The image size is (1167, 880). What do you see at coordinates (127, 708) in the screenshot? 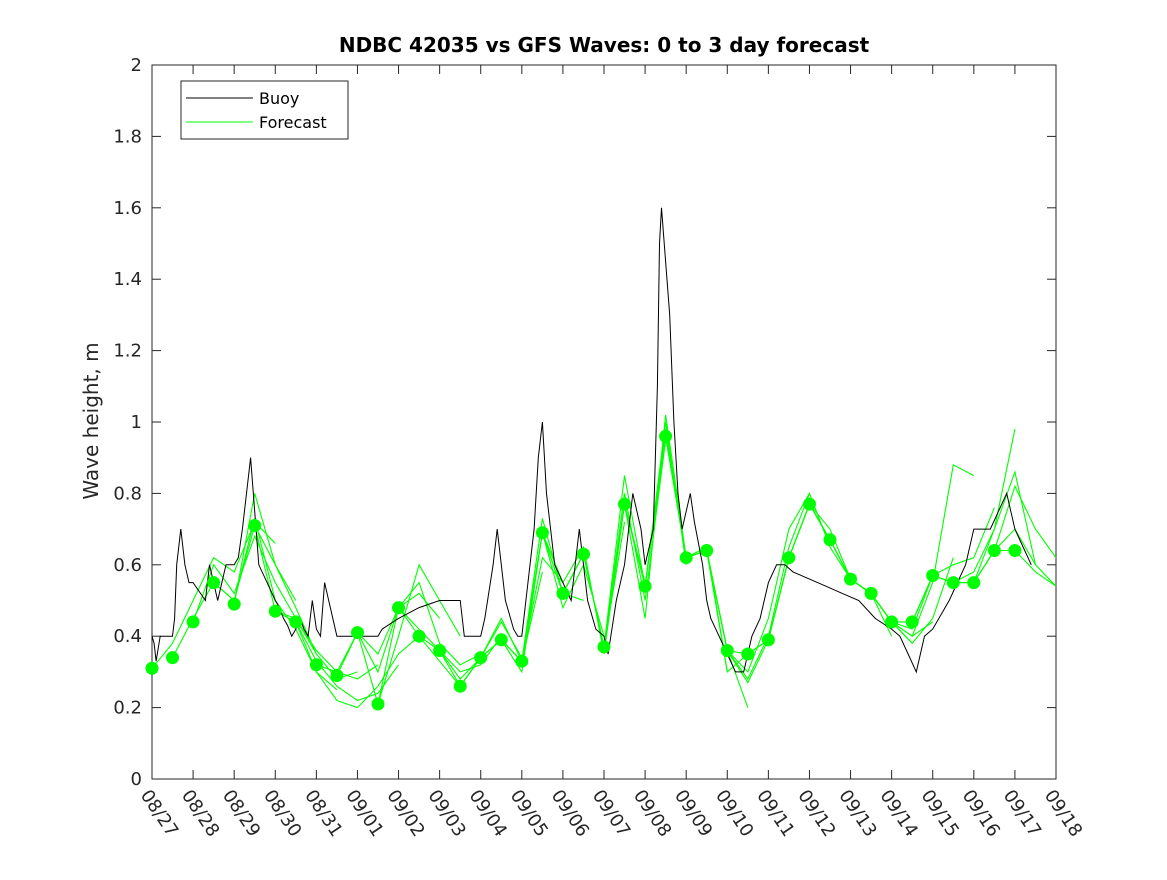
I see `y-tick-label: 0.2` at bounding box center [127, 708].